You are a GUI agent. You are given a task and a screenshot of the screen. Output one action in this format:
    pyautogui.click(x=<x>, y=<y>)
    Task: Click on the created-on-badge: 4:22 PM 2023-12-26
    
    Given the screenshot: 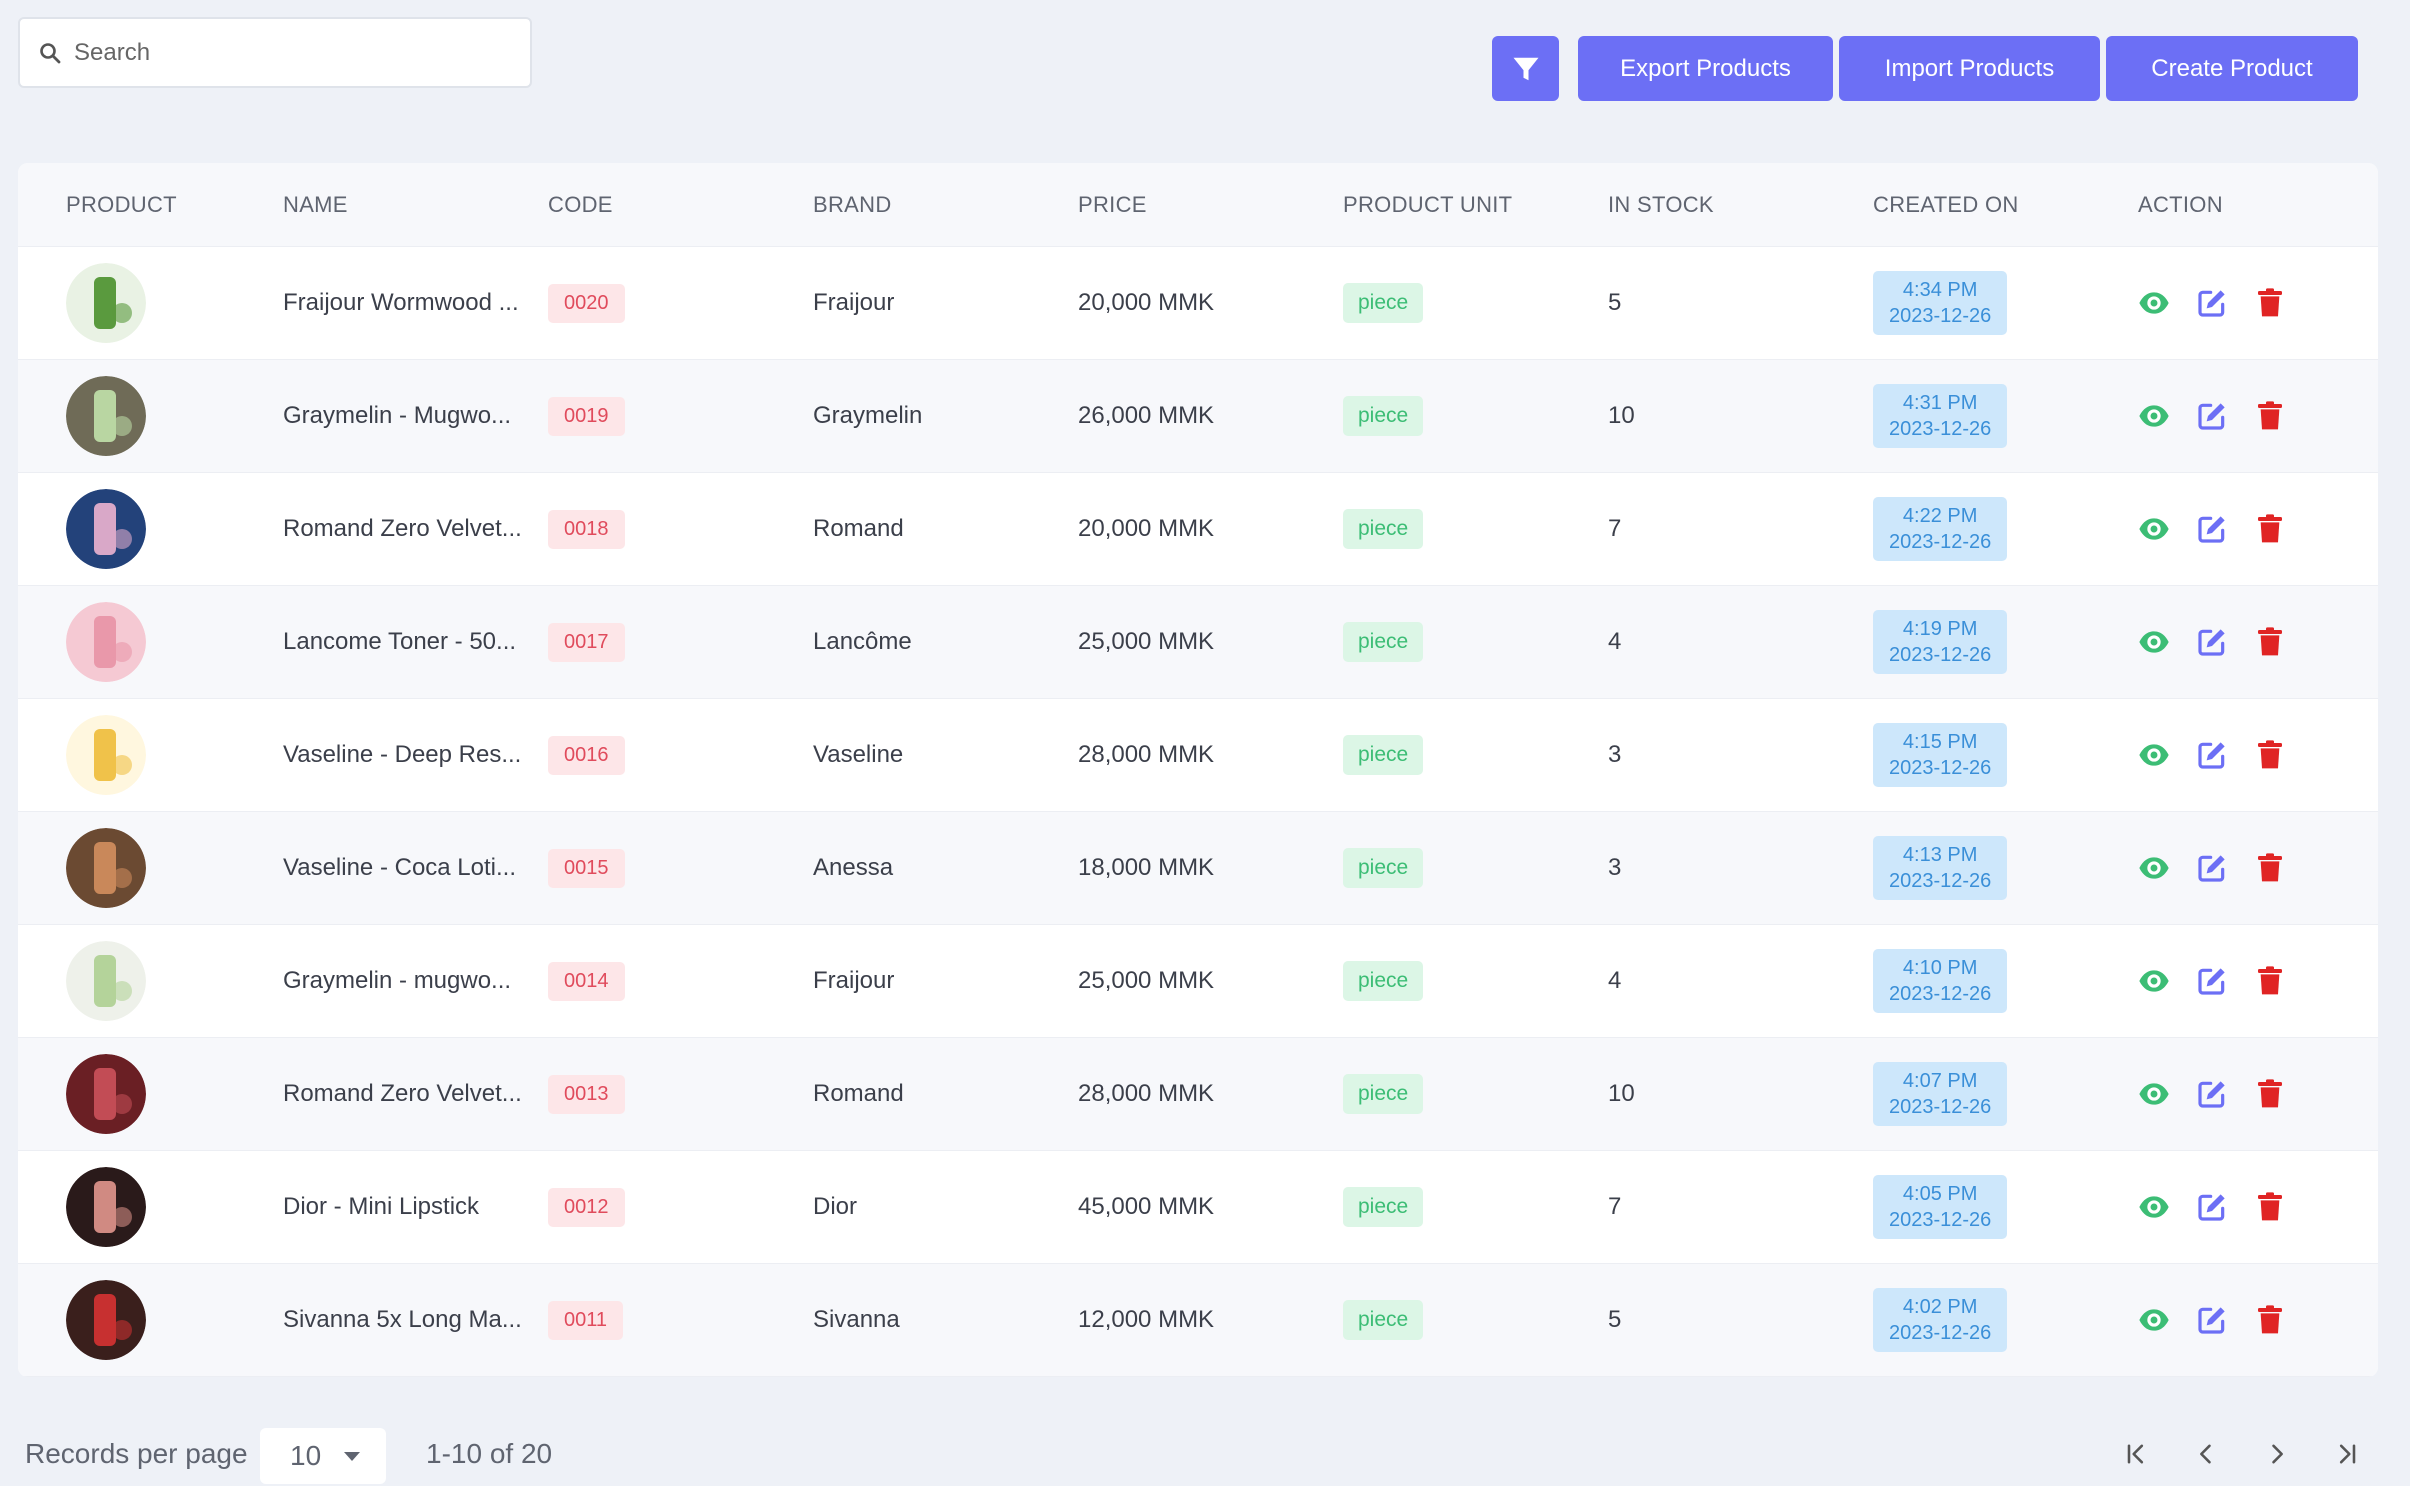 What is the action you would take?
    pyautogui.click(x=1940, y=529)
    